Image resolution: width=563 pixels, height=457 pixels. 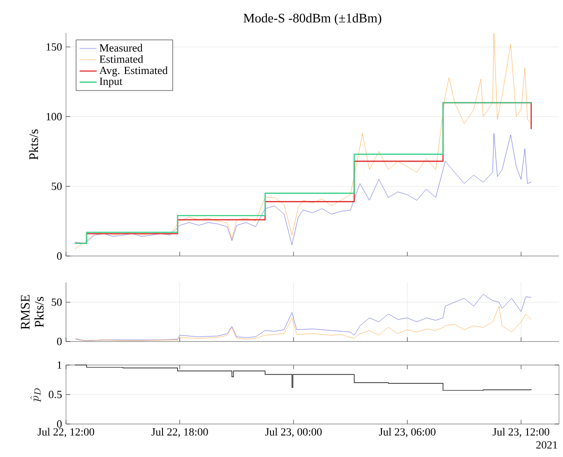 What do you see at coordinates (33, 144) in the screenshot?
I see `y-axis-title: Pkts/s` at bounding box center [33, 144].